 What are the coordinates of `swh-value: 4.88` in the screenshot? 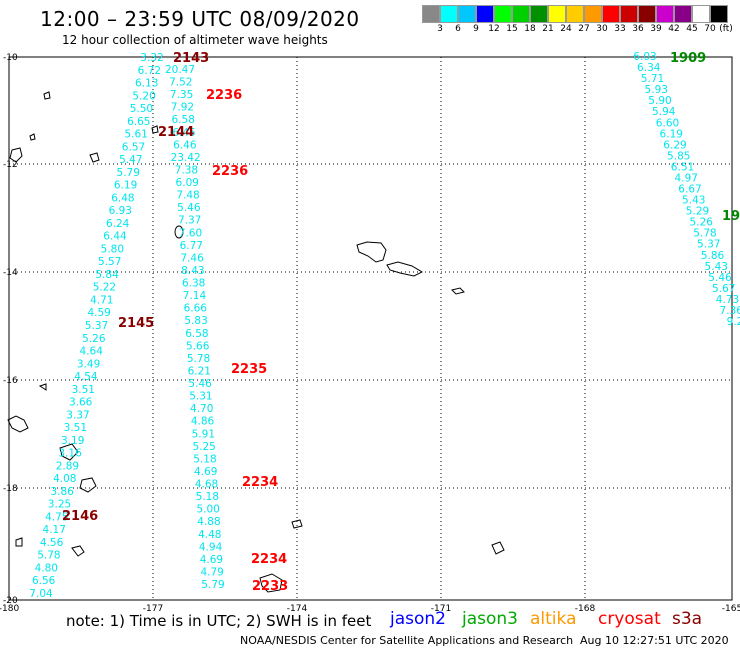 It's located at (208, 522).